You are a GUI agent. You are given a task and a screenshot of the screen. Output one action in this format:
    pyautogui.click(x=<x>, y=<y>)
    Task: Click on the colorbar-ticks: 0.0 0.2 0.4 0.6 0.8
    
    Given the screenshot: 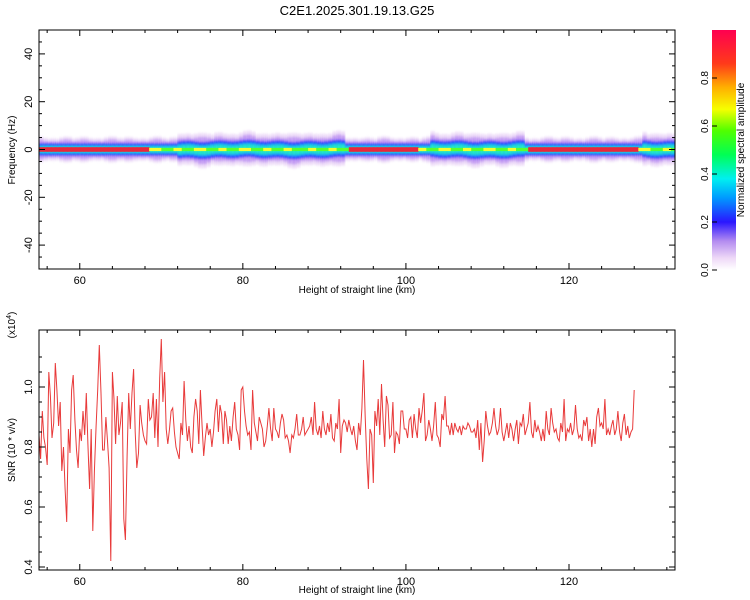 What is the action you would take?
    pyautogui.click(x=708, y=174)
    